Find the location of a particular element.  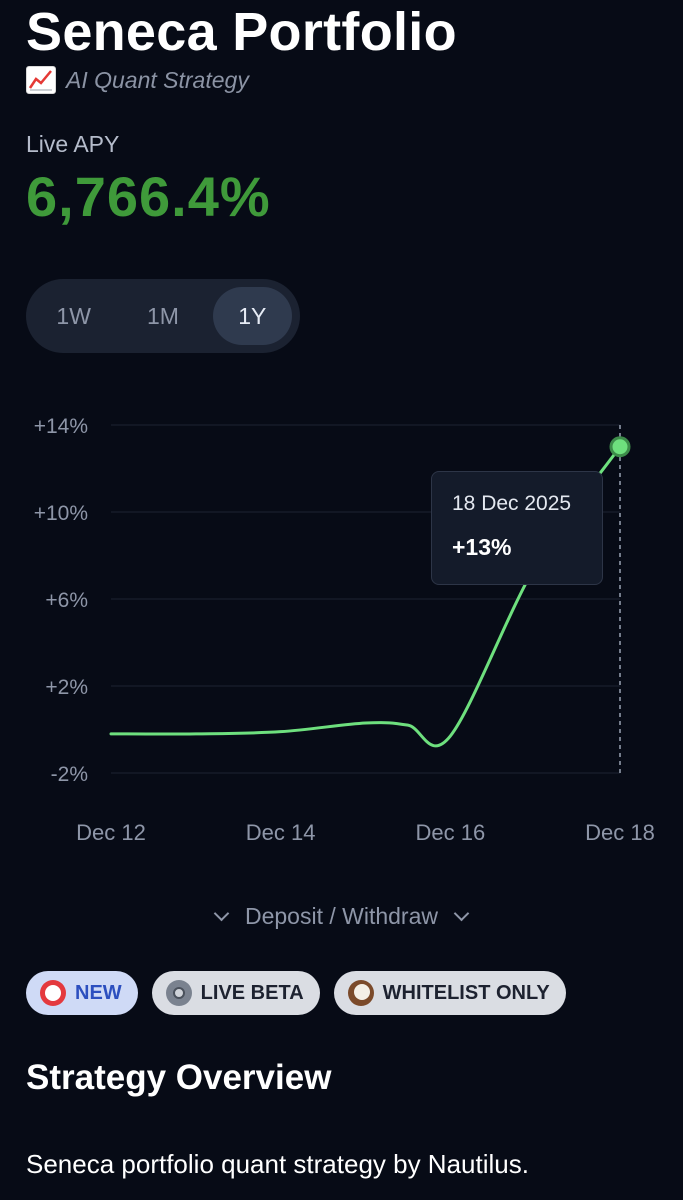

gear-icon is located at coordinates (178, 993).